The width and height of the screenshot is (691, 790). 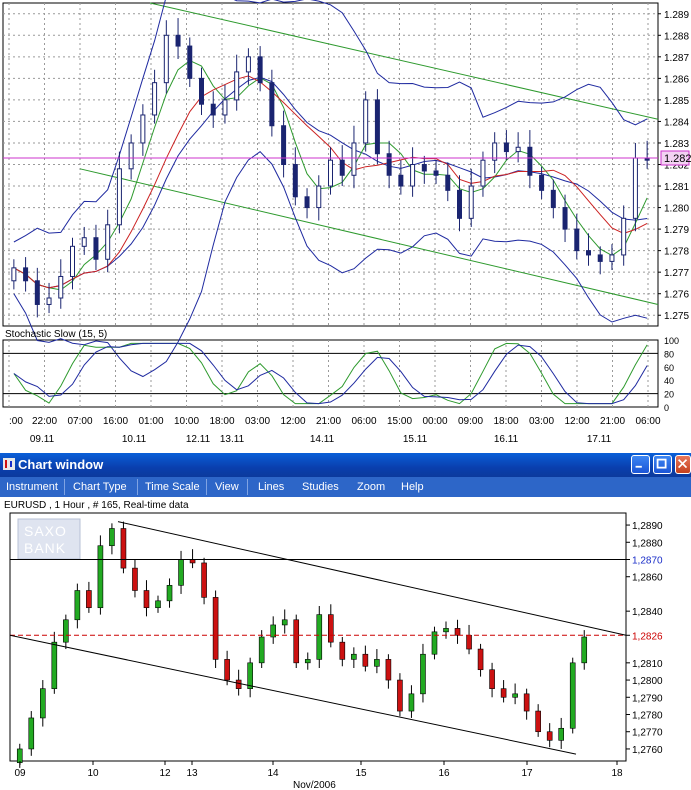 What do you see at coordinates (9, 464) in the screenshot?
I see `chart-app-icon` at bounding box center [9, 464].